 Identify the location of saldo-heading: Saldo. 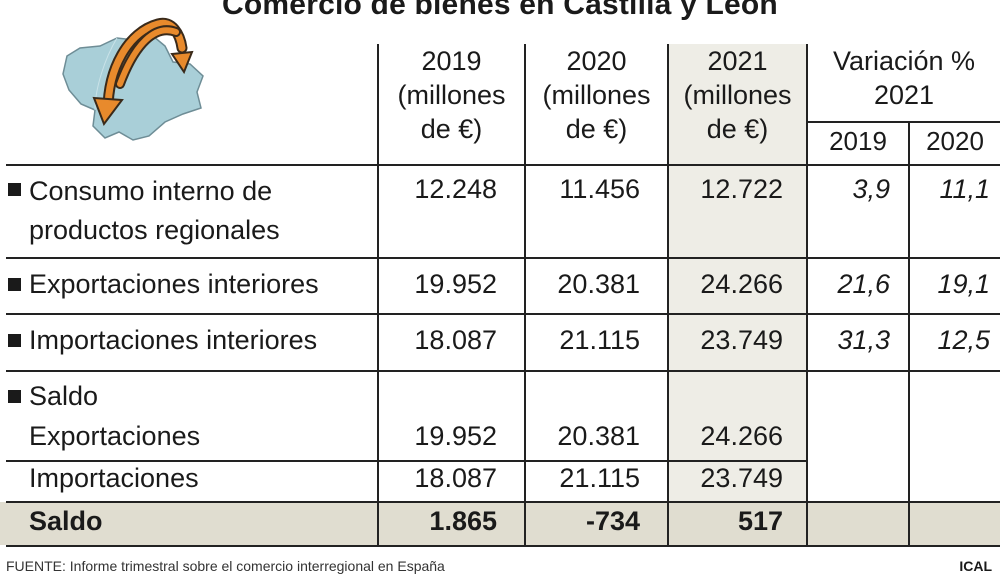
(64, 396).